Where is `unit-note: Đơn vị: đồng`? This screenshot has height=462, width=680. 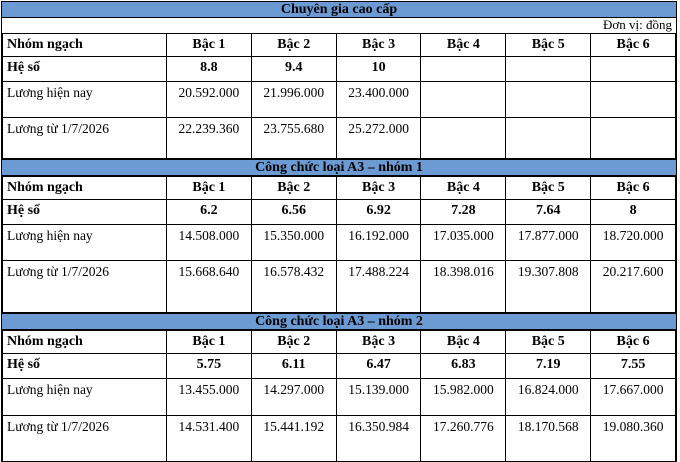
unit-note: Đơn vị: đồng is located at coordinates (339, 25).